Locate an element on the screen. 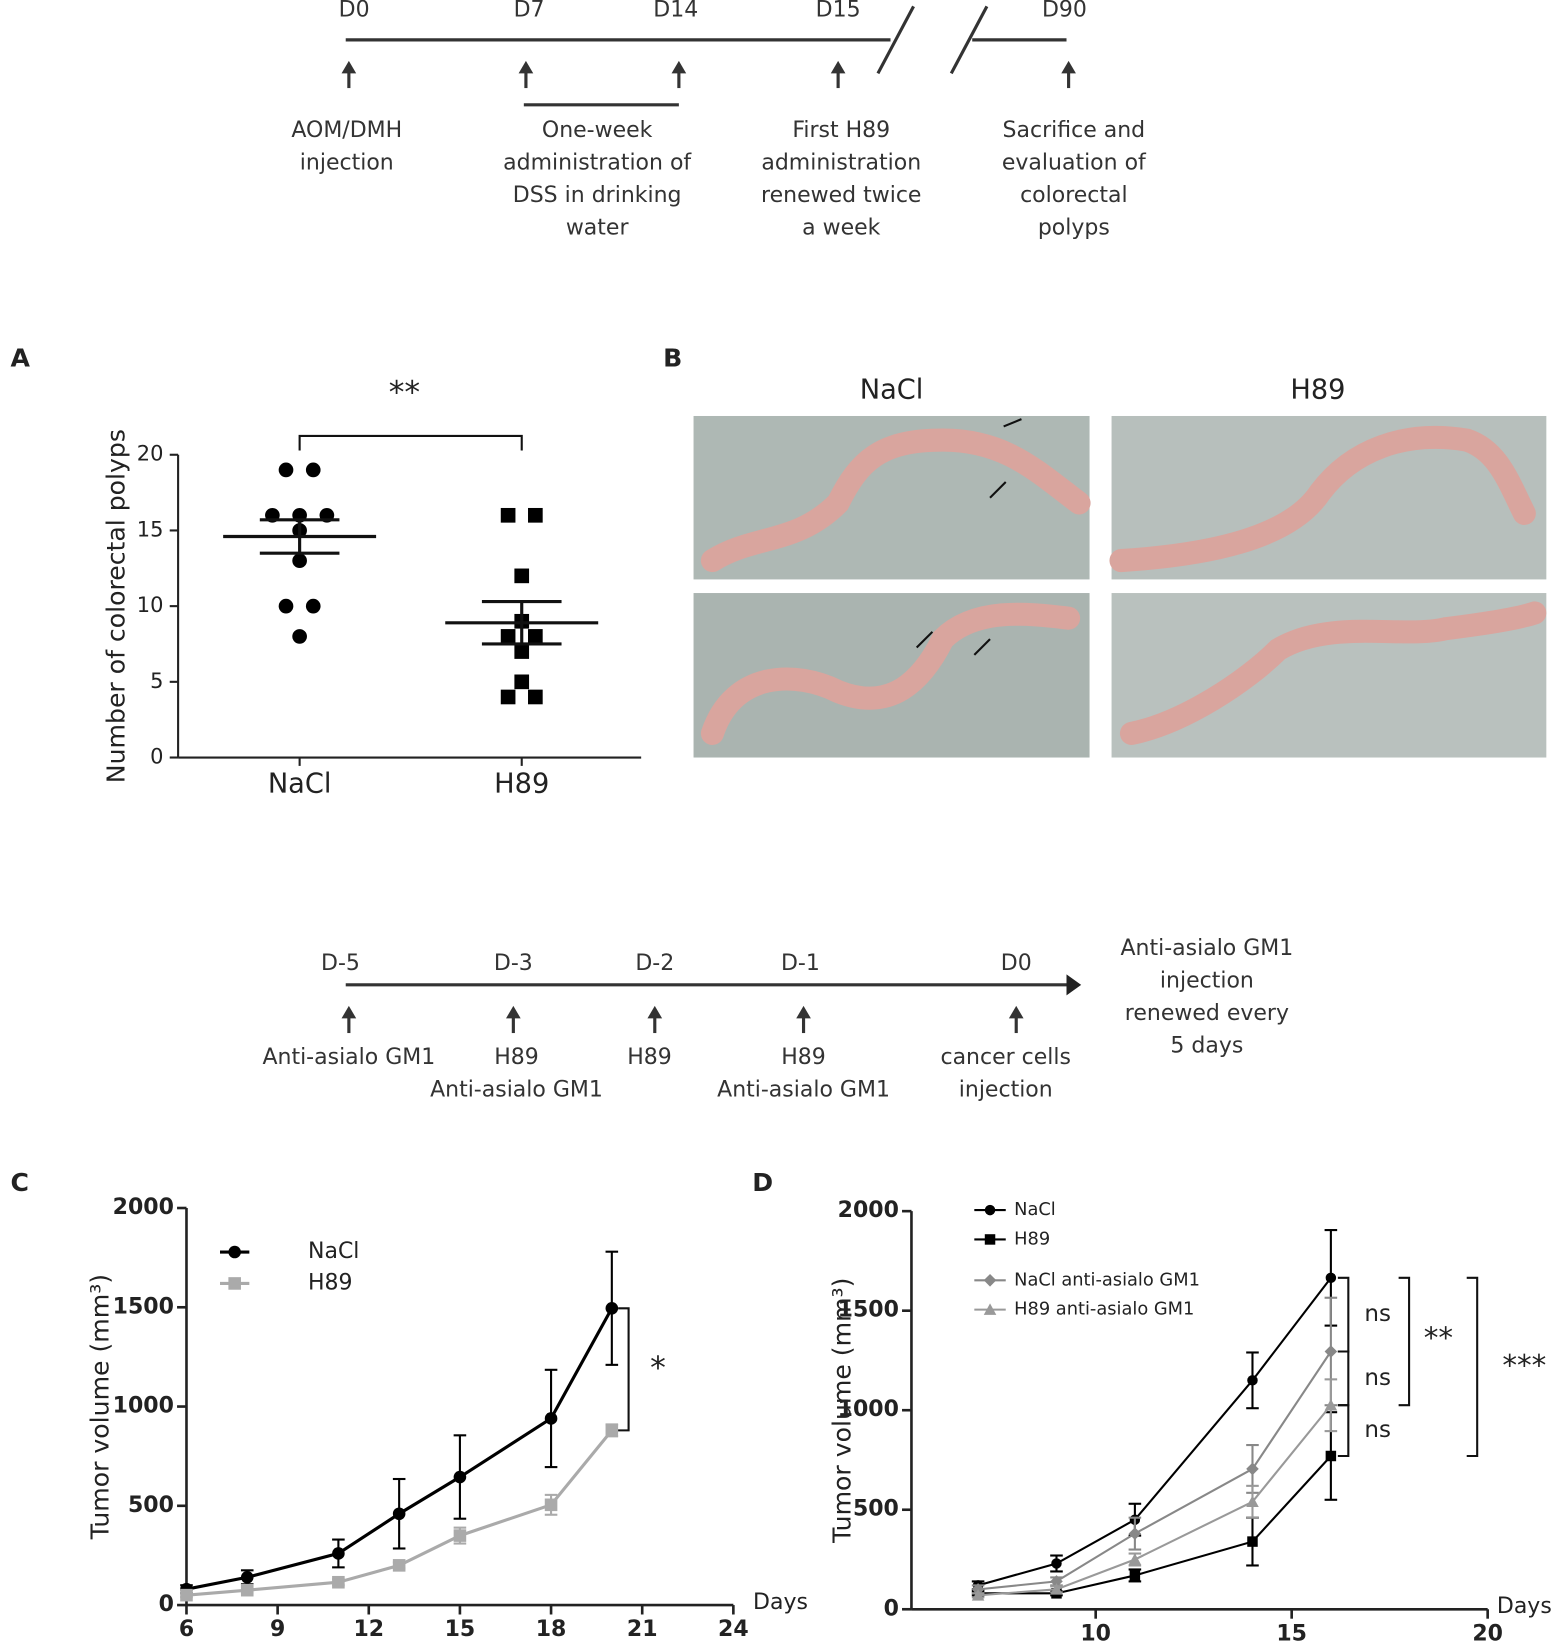  y-axis-label: Number of colorectal polyps is located at coordinates (115, 606).